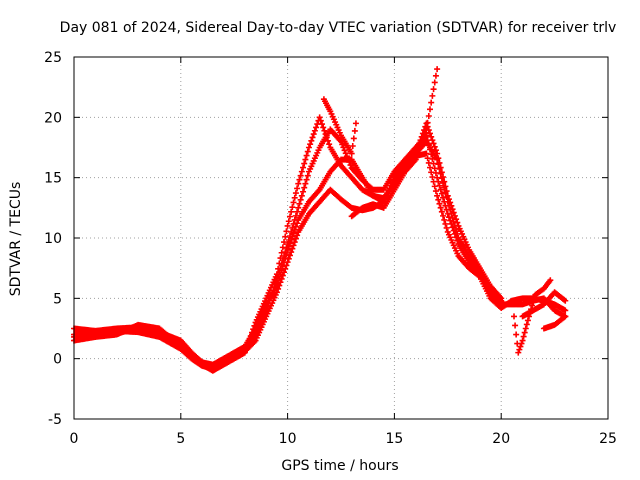  I want to click on x-tick-label: 0, so click(74, 439).